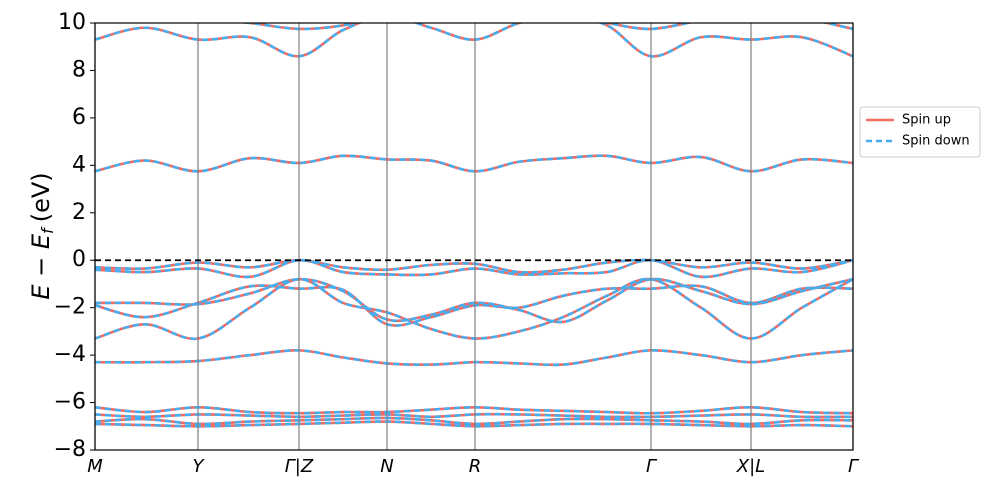  What do you see at coordinates (41, 197) in the screenshot?
I see `y-label-unit: (eV)` at bounding box center [41, 197].